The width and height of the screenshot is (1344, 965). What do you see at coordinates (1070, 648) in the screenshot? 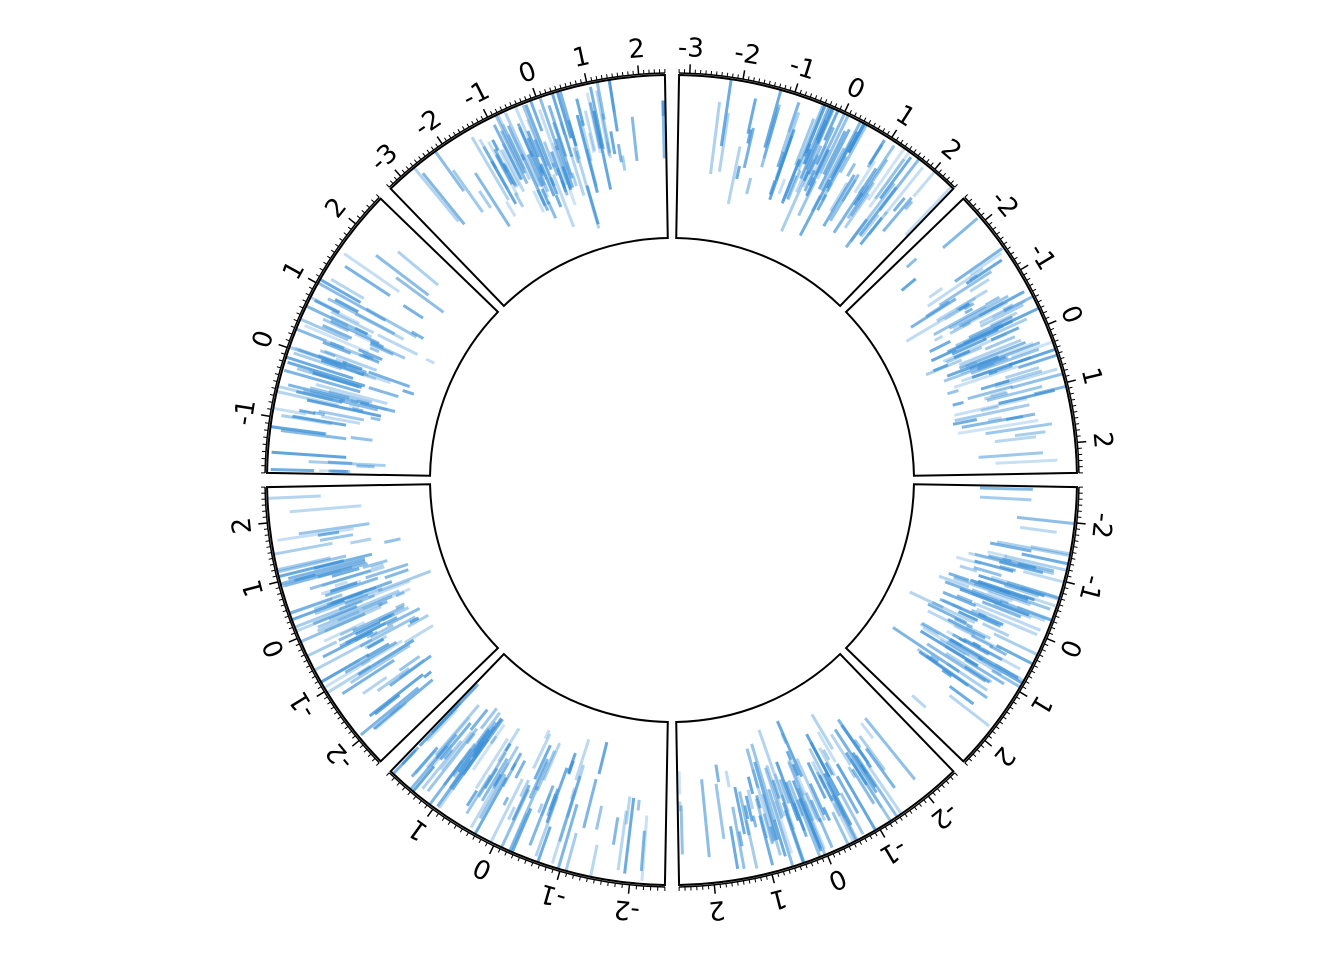
I see `tick-label-c: 0` at bounding box center [1070, 648].